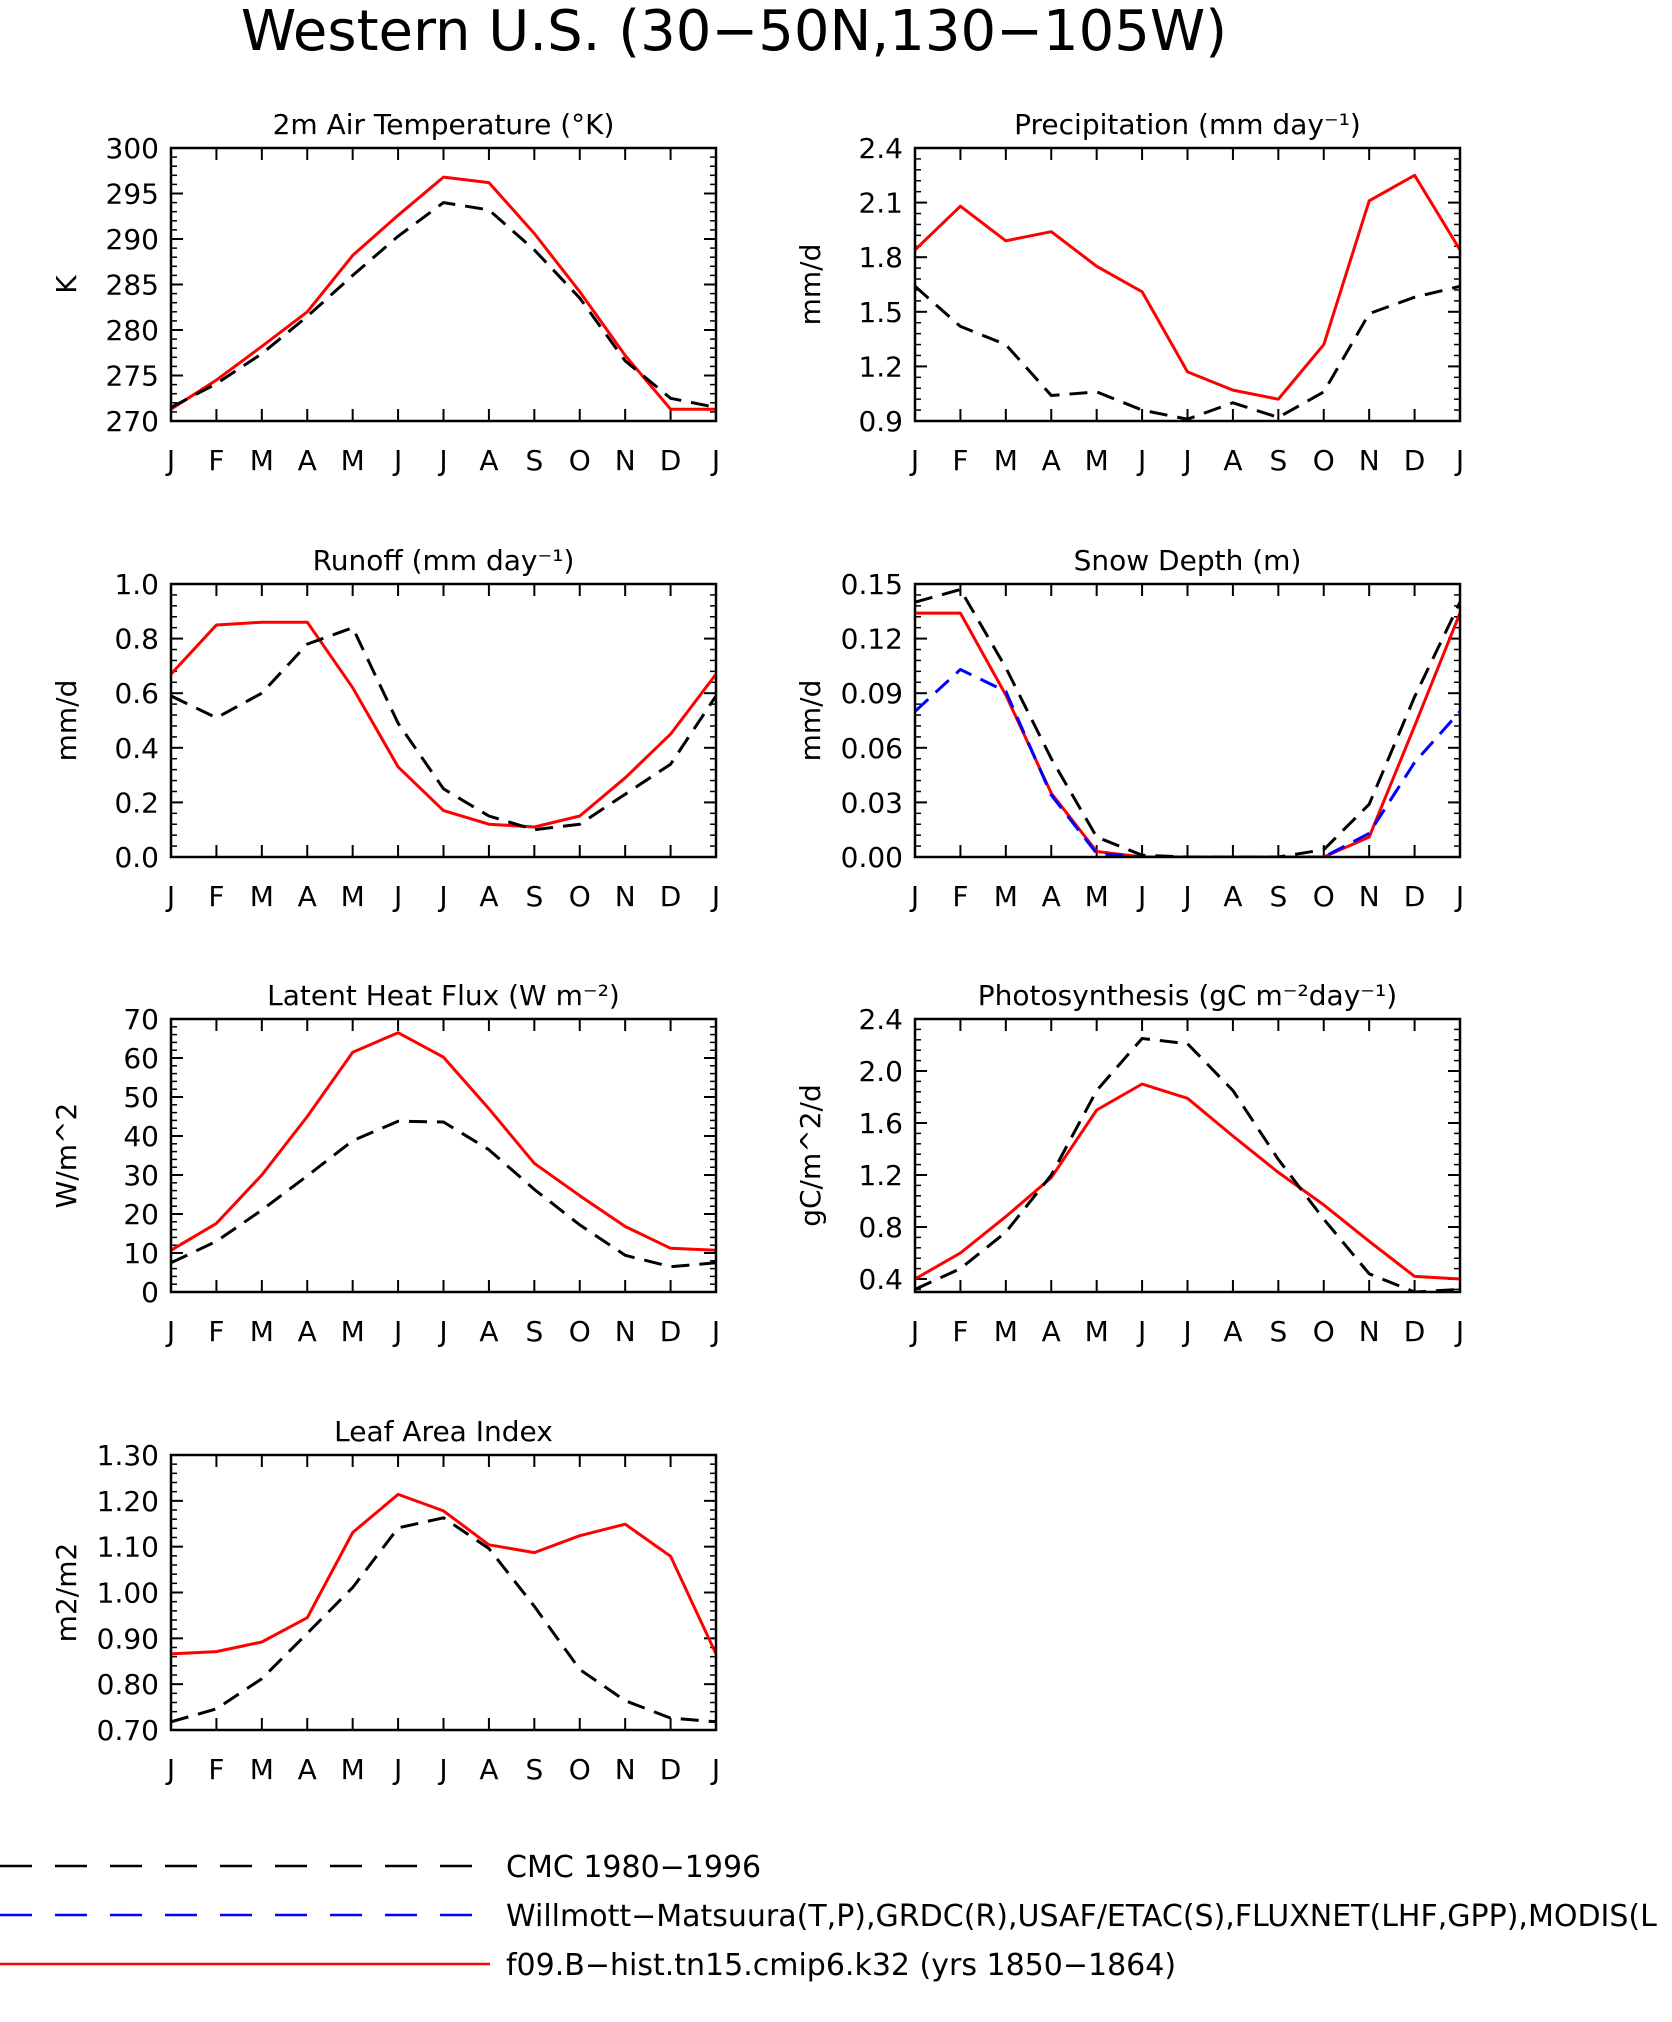 The image size is (1672, 2022). What do you see at coordinates (136, 693) in the screenshot?
I see `y-tick-label: 0.6` at bounding box center [136, 693].